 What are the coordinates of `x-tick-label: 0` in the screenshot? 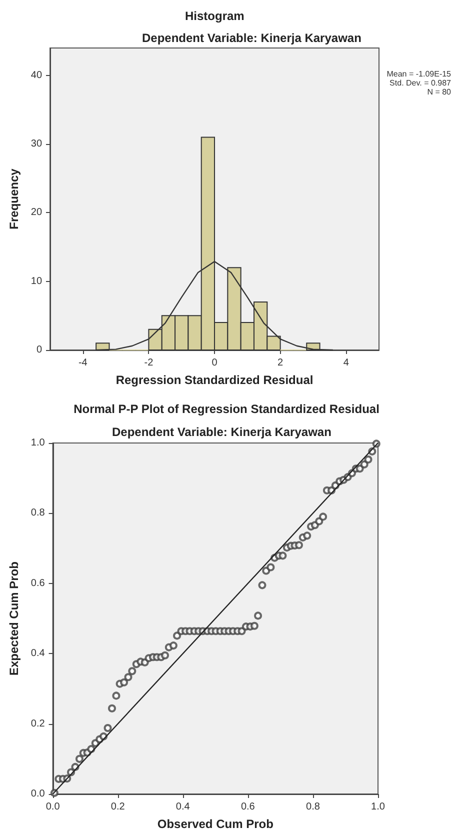 It's located at (215, 363).